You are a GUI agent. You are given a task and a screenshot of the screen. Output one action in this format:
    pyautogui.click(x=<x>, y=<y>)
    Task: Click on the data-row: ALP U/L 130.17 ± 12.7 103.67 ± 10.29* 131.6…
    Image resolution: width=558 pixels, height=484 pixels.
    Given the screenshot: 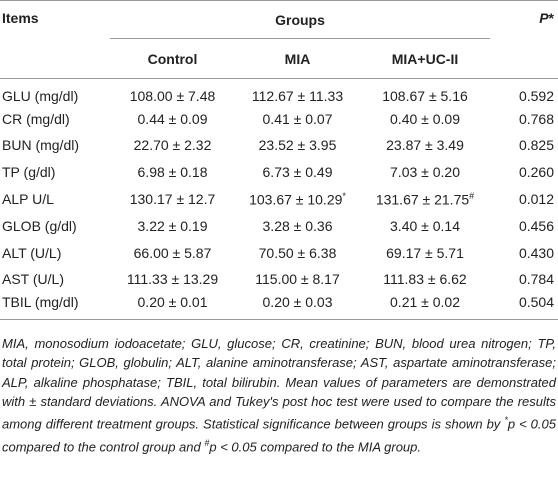 What is the action you would take?
    pyautogui.click(x=279, y=199)
    